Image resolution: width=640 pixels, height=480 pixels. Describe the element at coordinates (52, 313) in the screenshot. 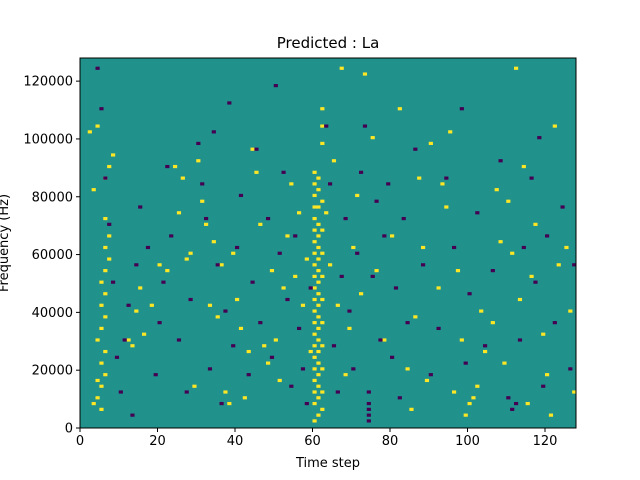

I see `y-tick-label: 40000` at that location.